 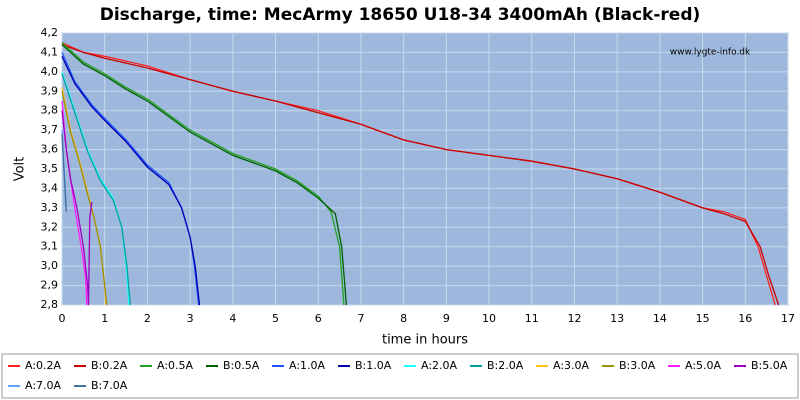 I want to click on legend-box, so click(x=400, y=376).